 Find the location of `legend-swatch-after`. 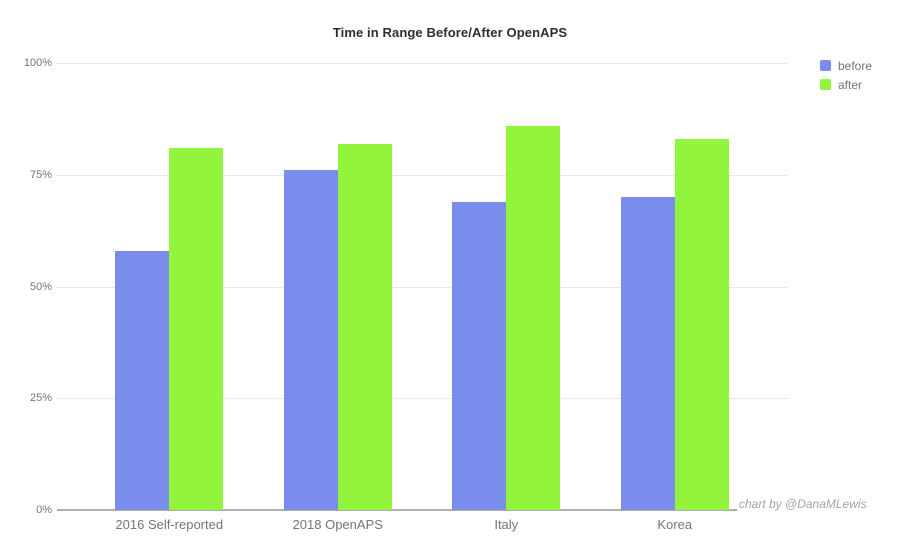

legend-swatch-after is located at coordinates (825, 84).